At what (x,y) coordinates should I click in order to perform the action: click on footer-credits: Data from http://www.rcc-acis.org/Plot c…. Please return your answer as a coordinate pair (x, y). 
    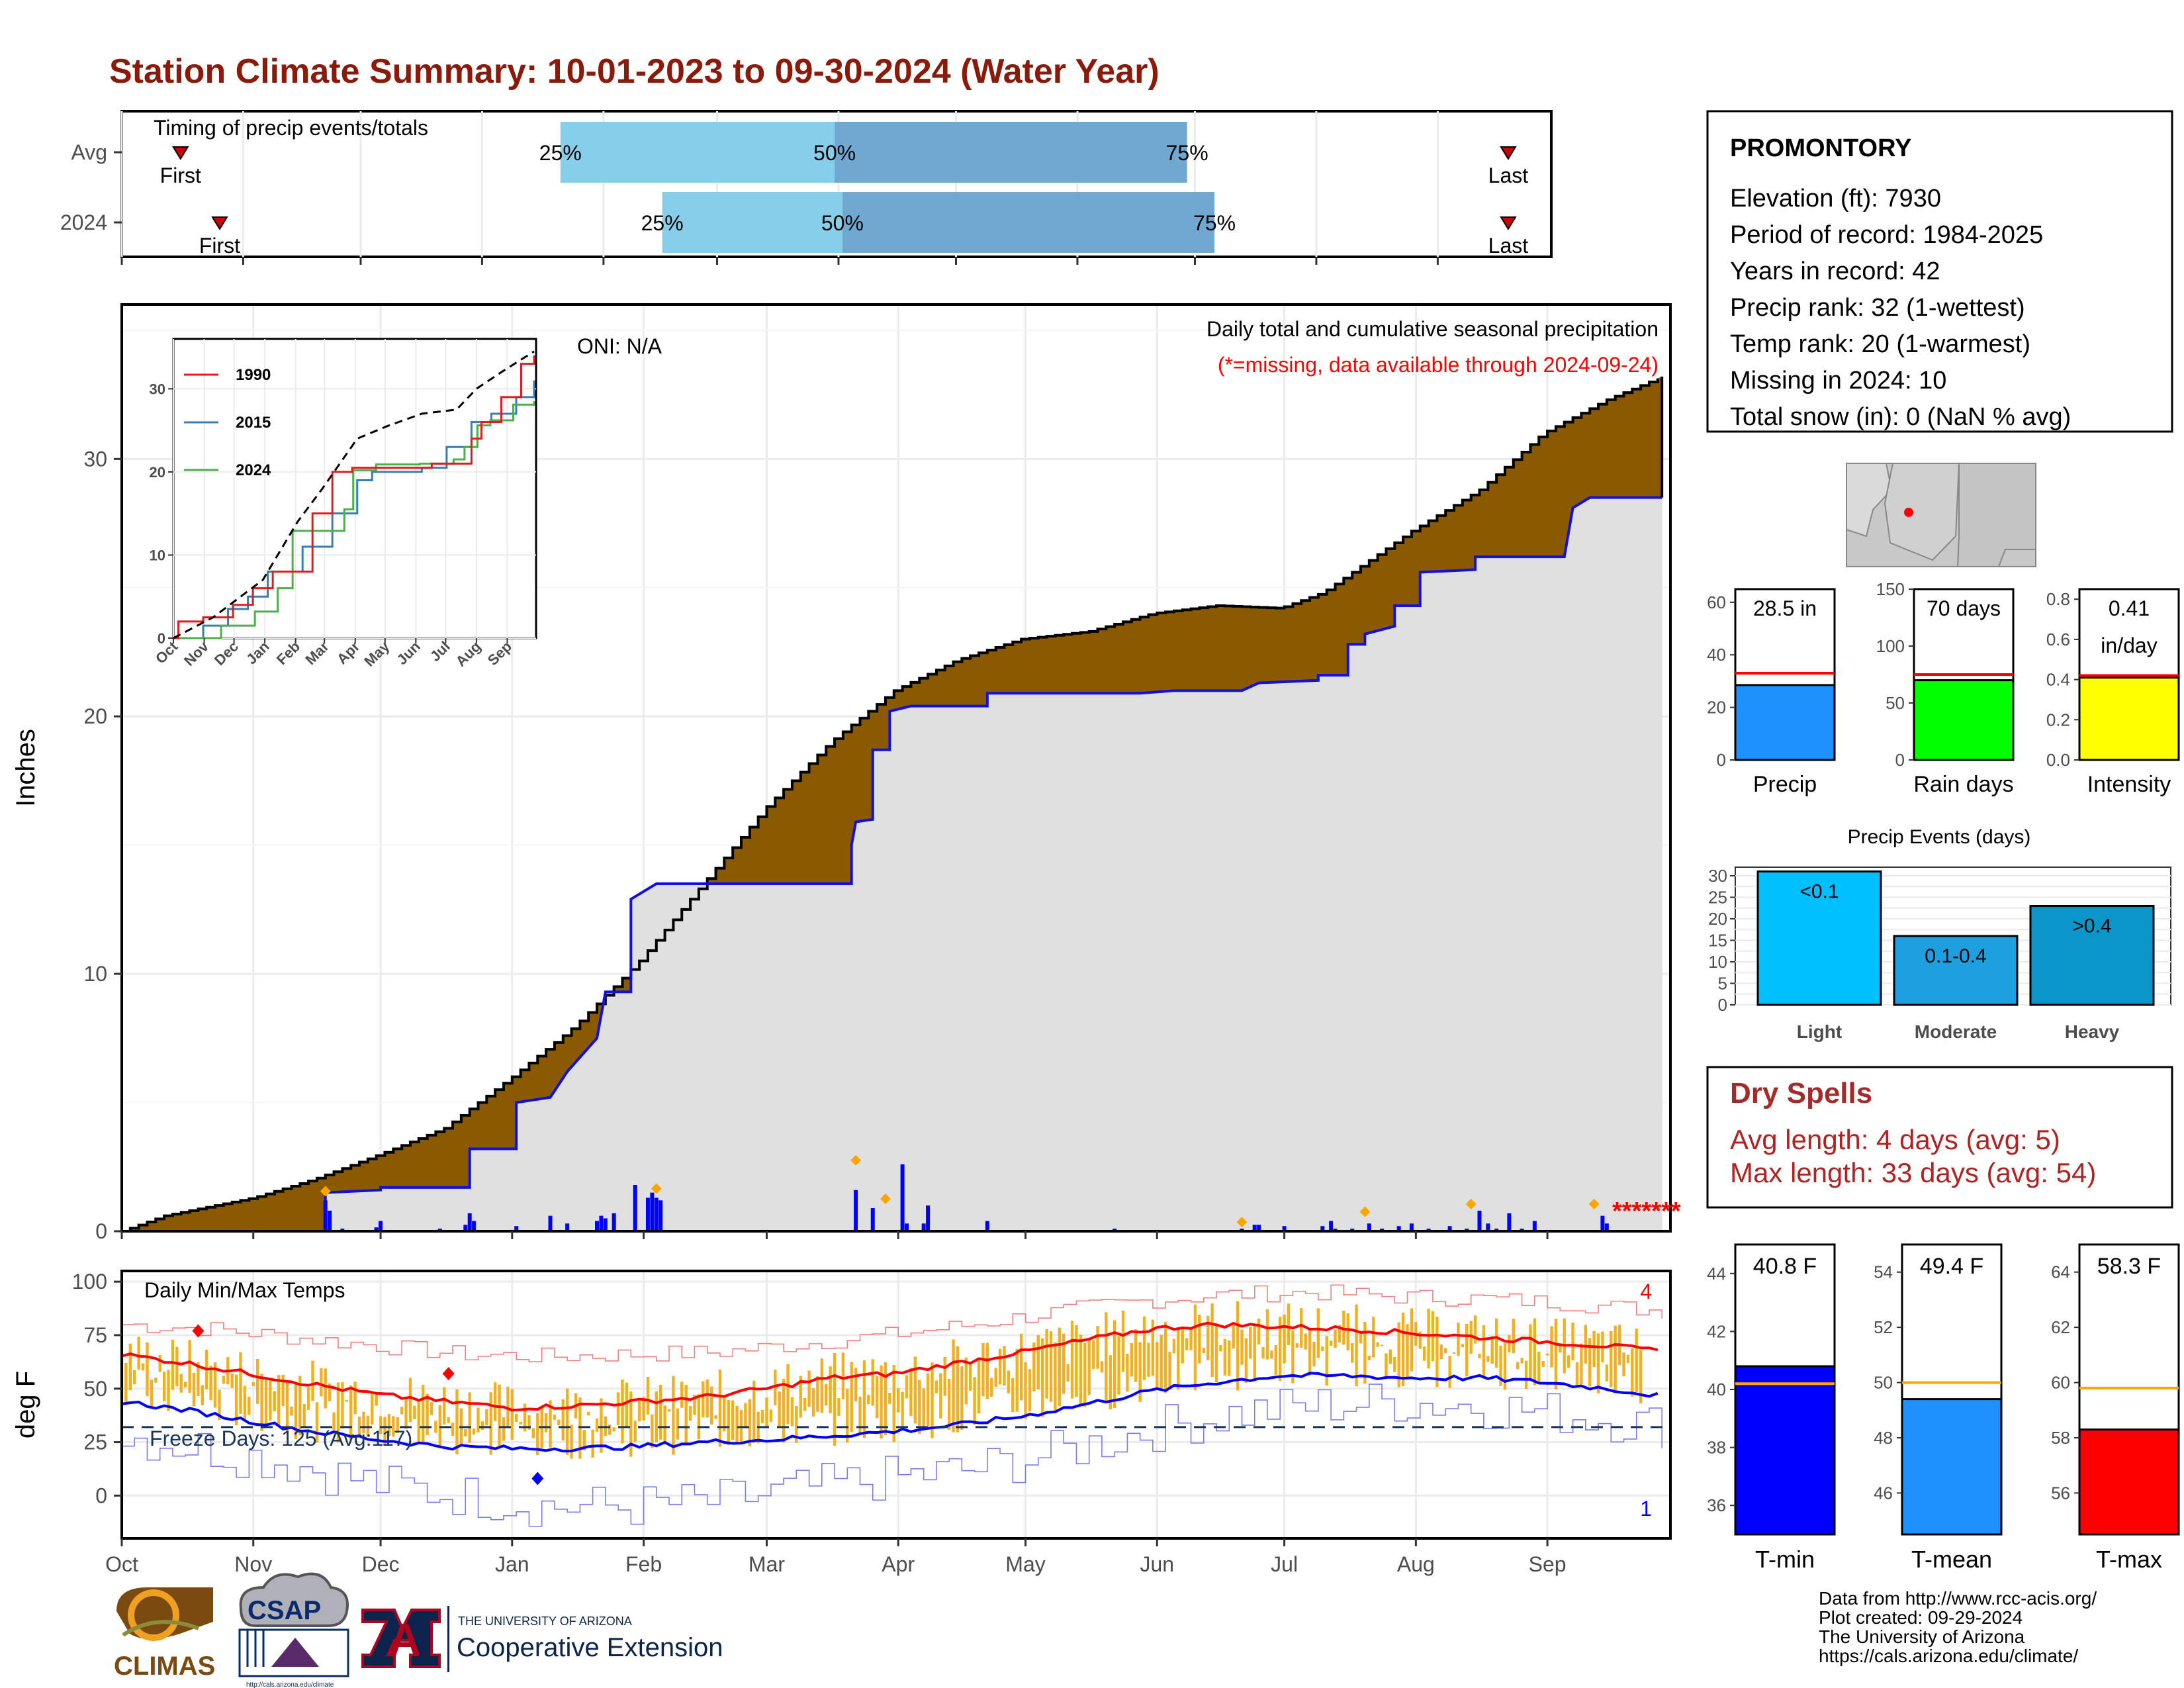
    Looking at the image, I should click on (1958, 1627).